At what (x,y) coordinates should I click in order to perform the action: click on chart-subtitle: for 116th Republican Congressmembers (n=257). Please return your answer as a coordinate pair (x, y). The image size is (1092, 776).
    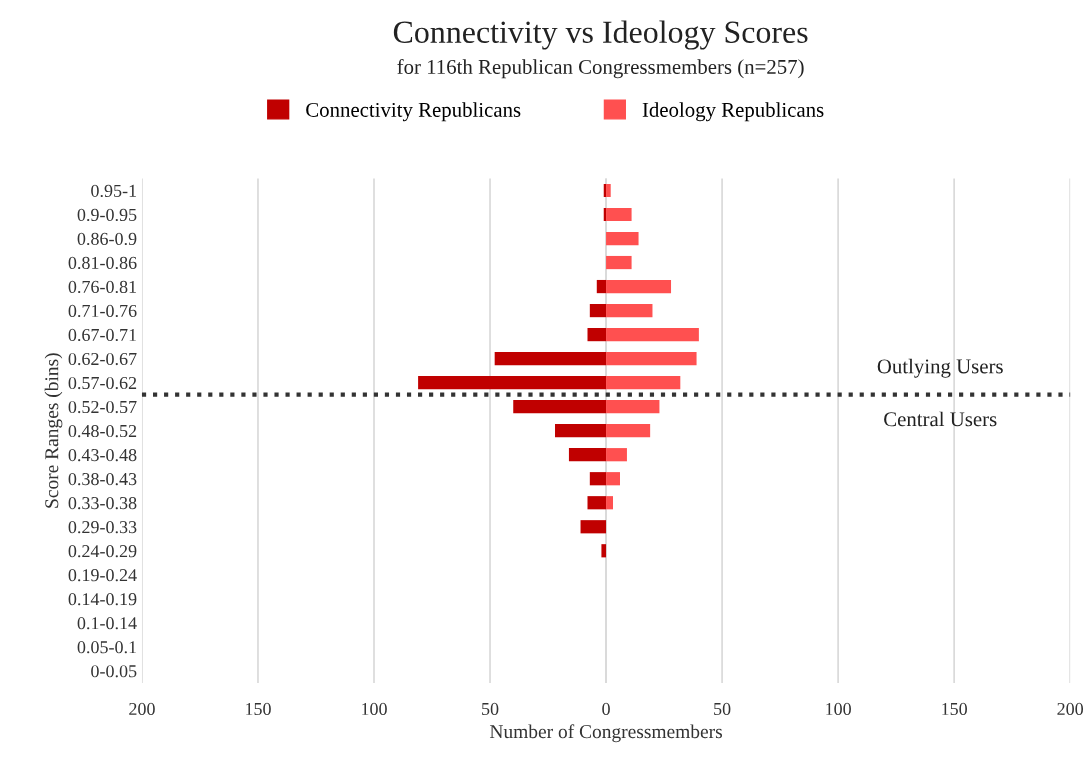
    Looking at the image, I should click on (600, 69).